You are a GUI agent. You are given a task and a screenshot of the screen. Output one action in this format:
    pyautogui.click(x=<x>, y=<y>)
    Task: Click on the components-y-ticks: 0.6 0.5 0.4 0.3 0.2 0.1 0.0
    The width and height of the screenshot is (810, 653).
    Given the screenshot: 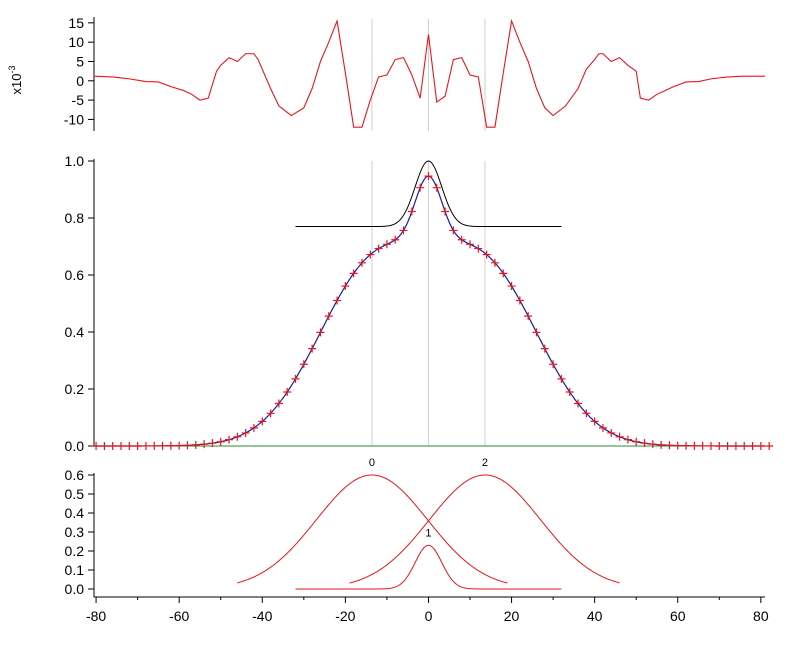 What is the action you would take?
    pyautogui.click(x=79, y=532)
    